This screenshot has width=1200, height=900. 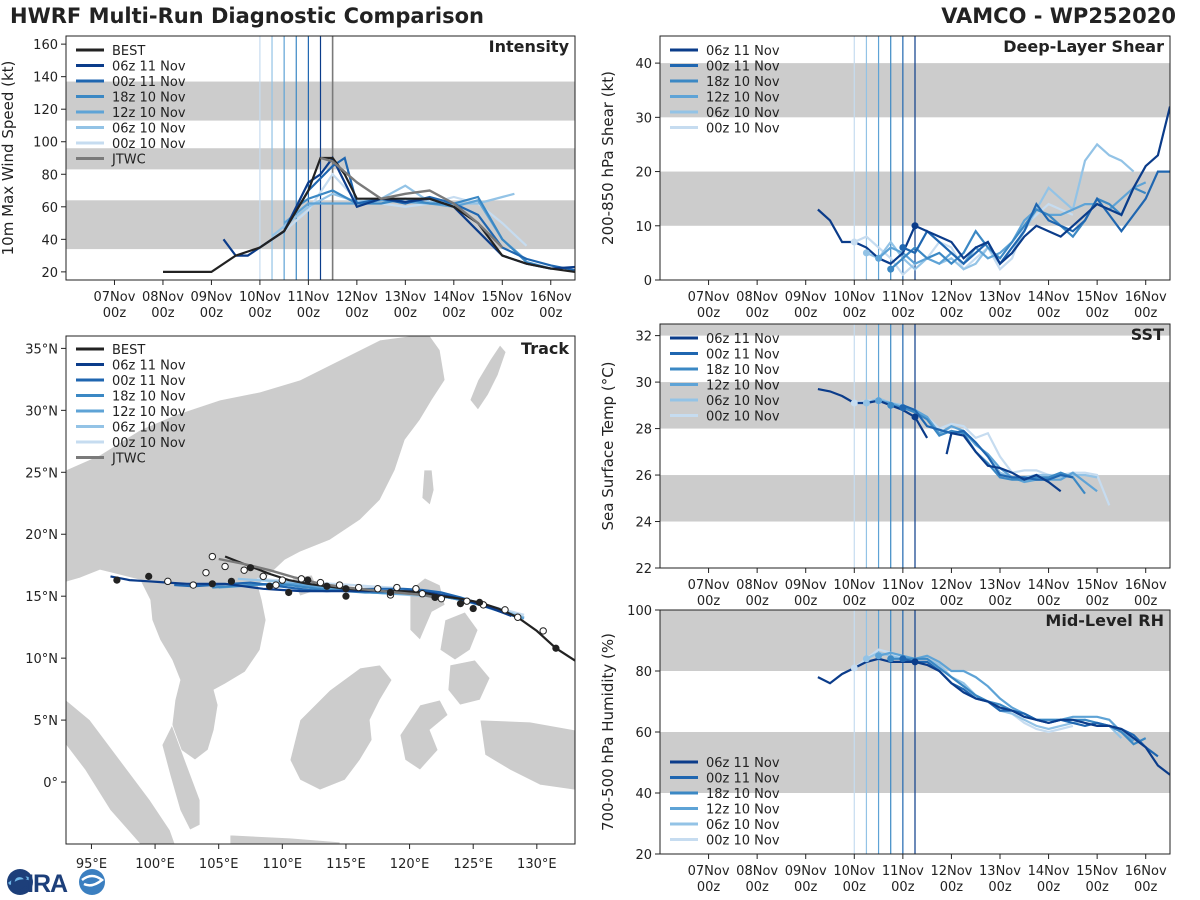 I want to click on rh-plot-area, so click(x=915, y=732).